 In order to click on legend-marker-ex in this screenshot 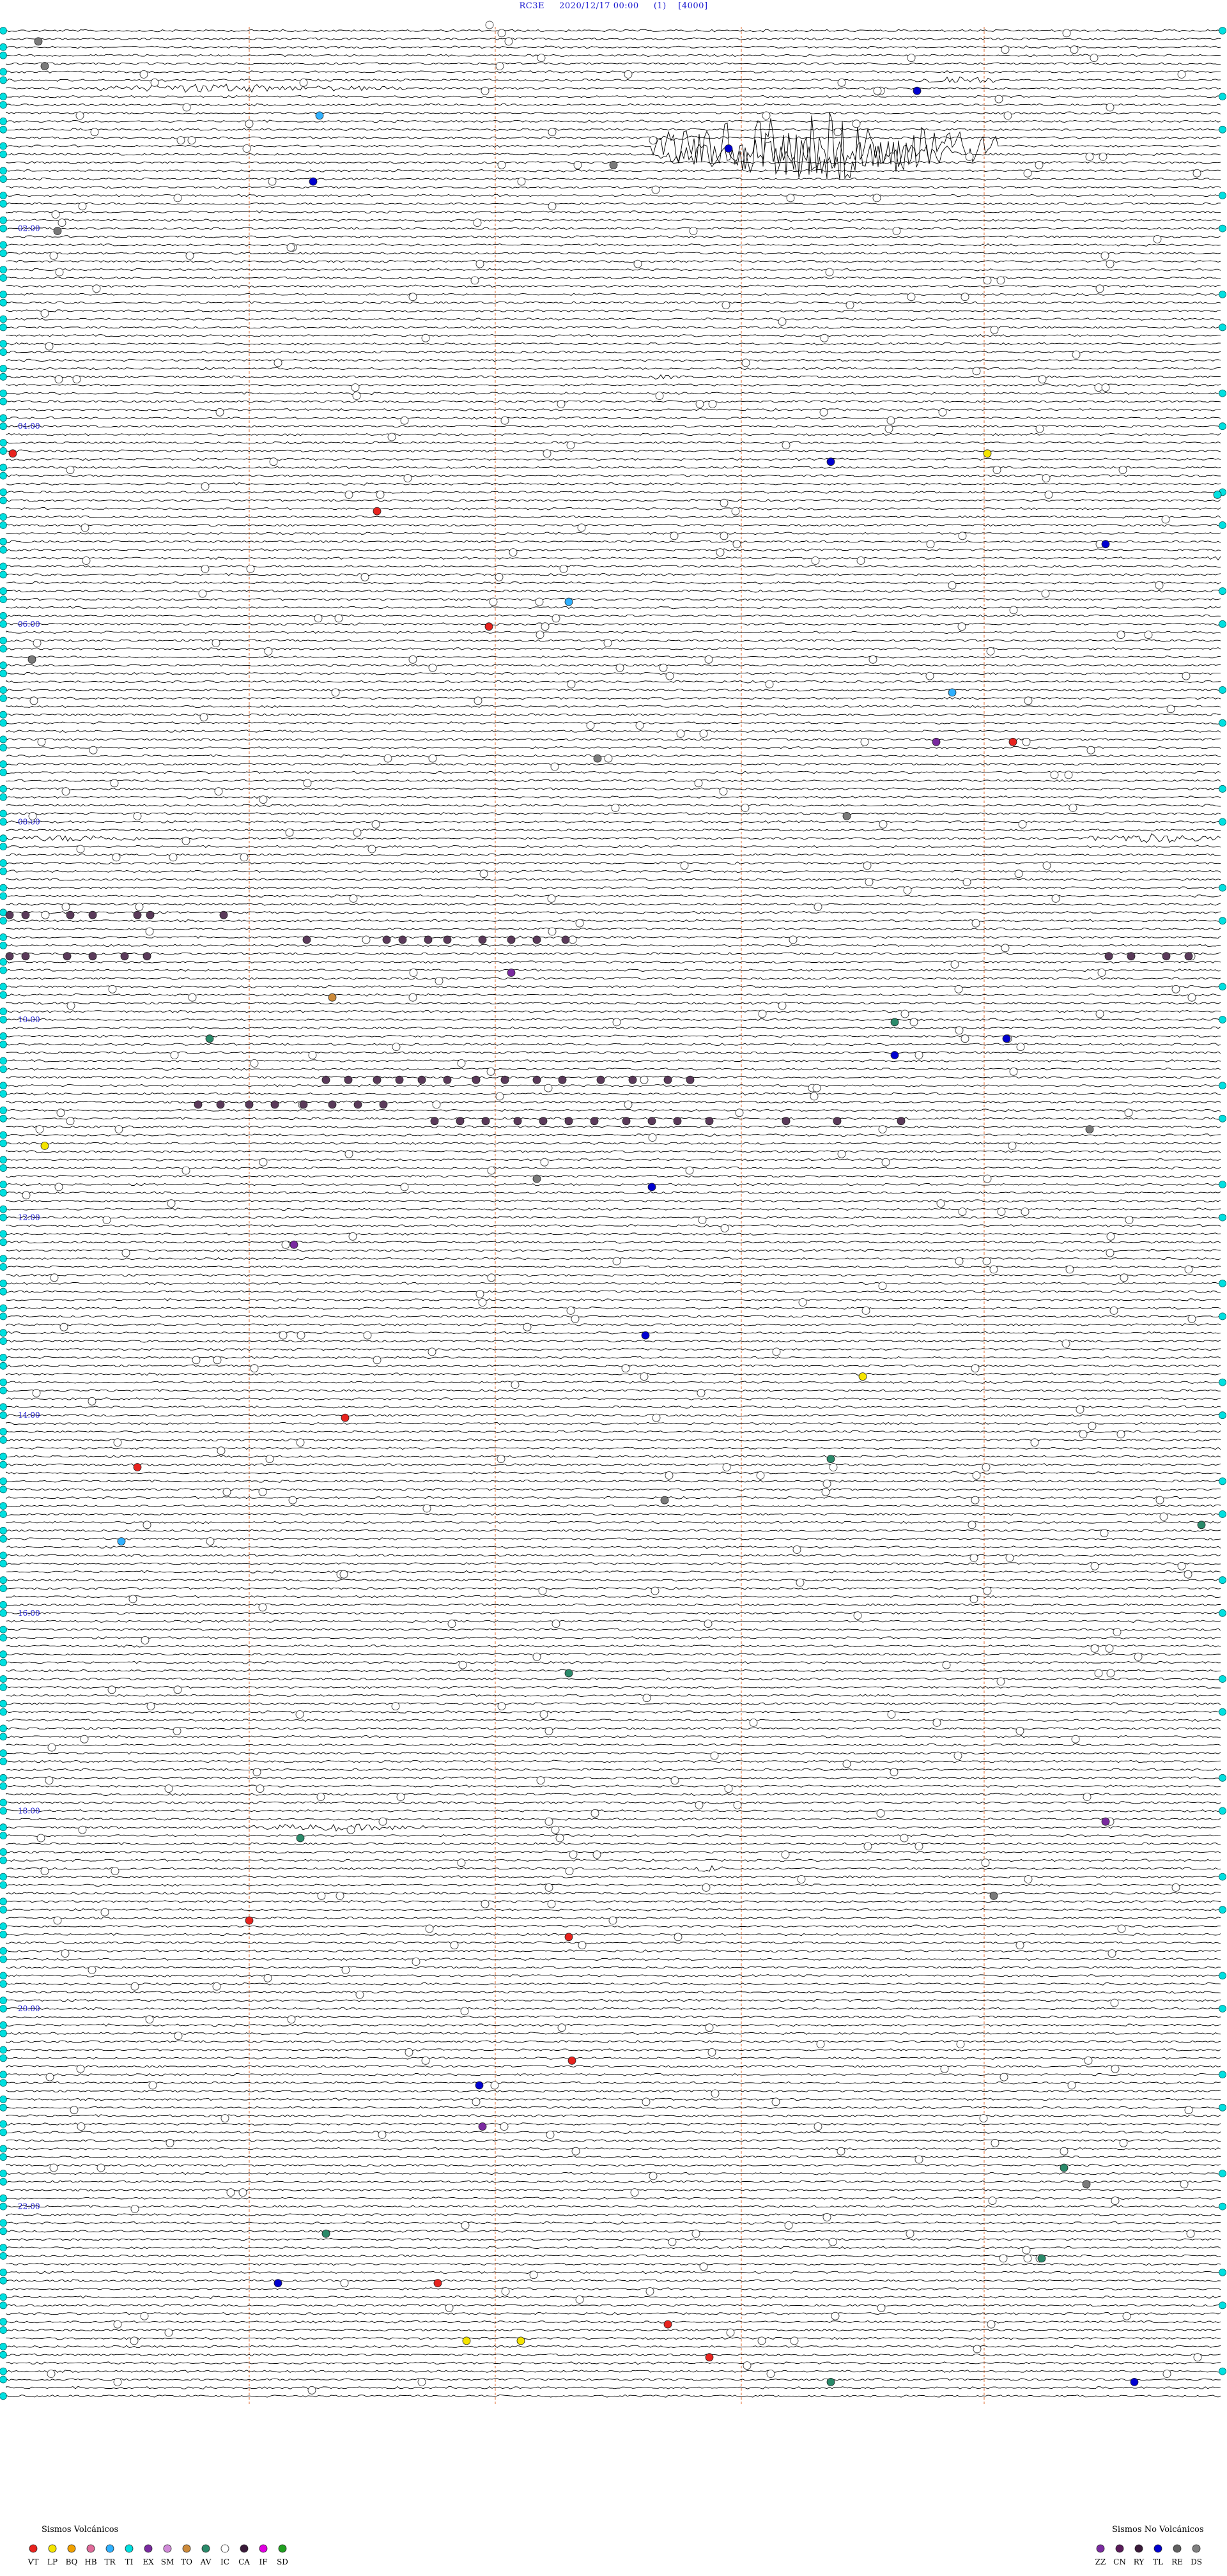, I will do `click(148, 2548)`.